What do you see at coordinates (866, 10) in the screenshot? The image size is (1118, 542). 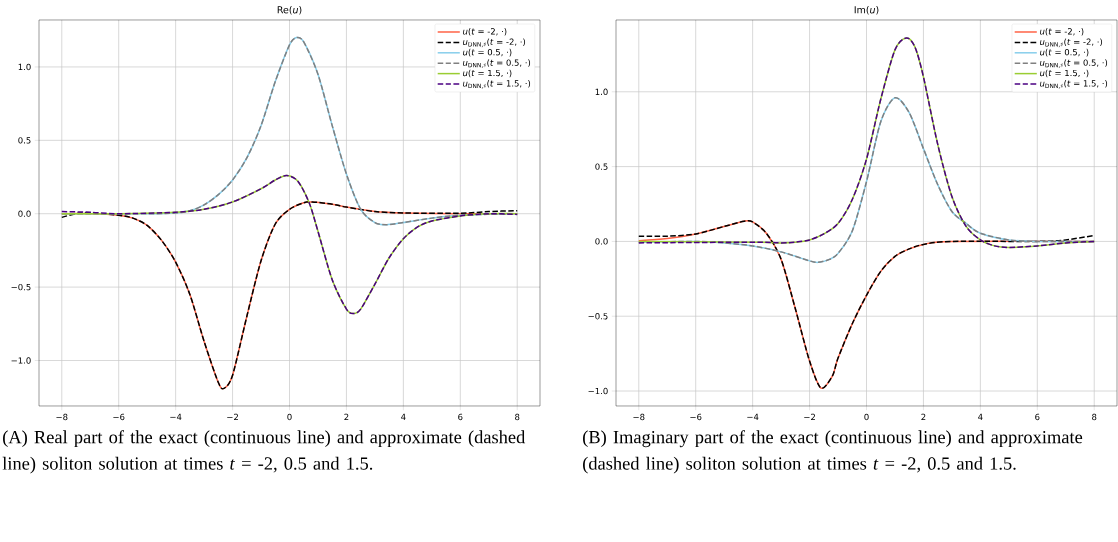 I see `chart-title: Im(u)` at bounding box center [866, 10].